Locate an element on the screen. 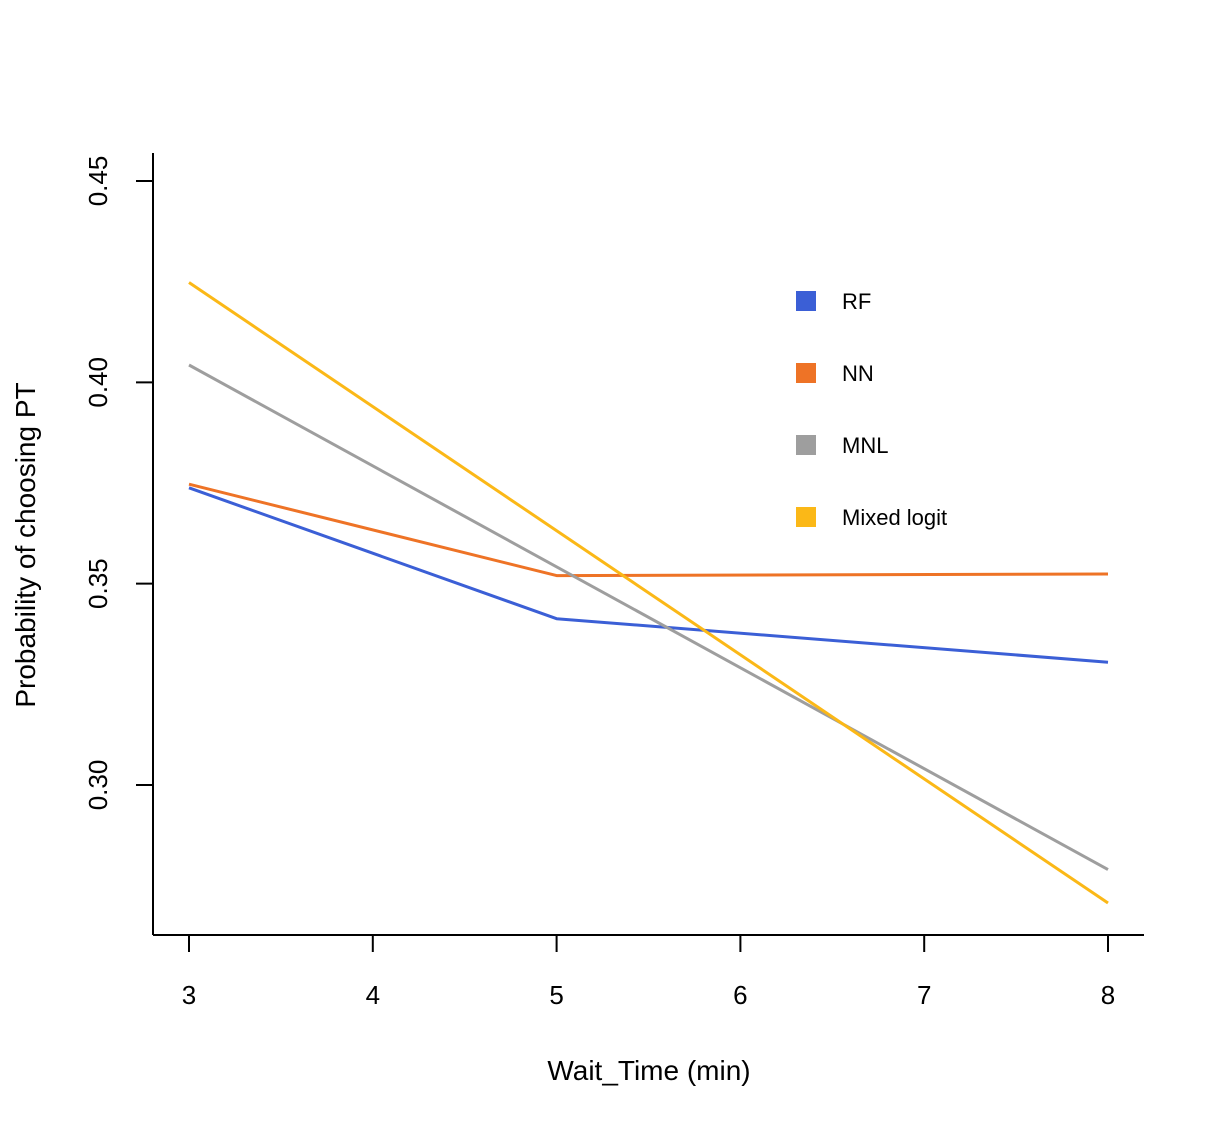  x-tick-label: 7 is located at coordinates (924, 995).